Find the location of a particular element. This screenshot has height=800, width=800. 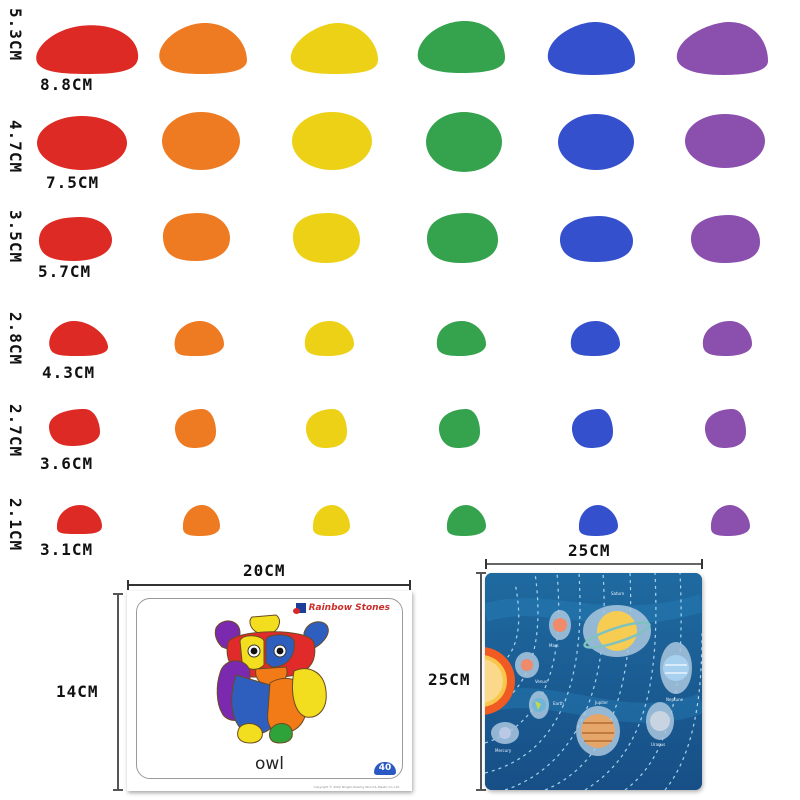

stone-green-row3 is located at coordinates (462, 238).